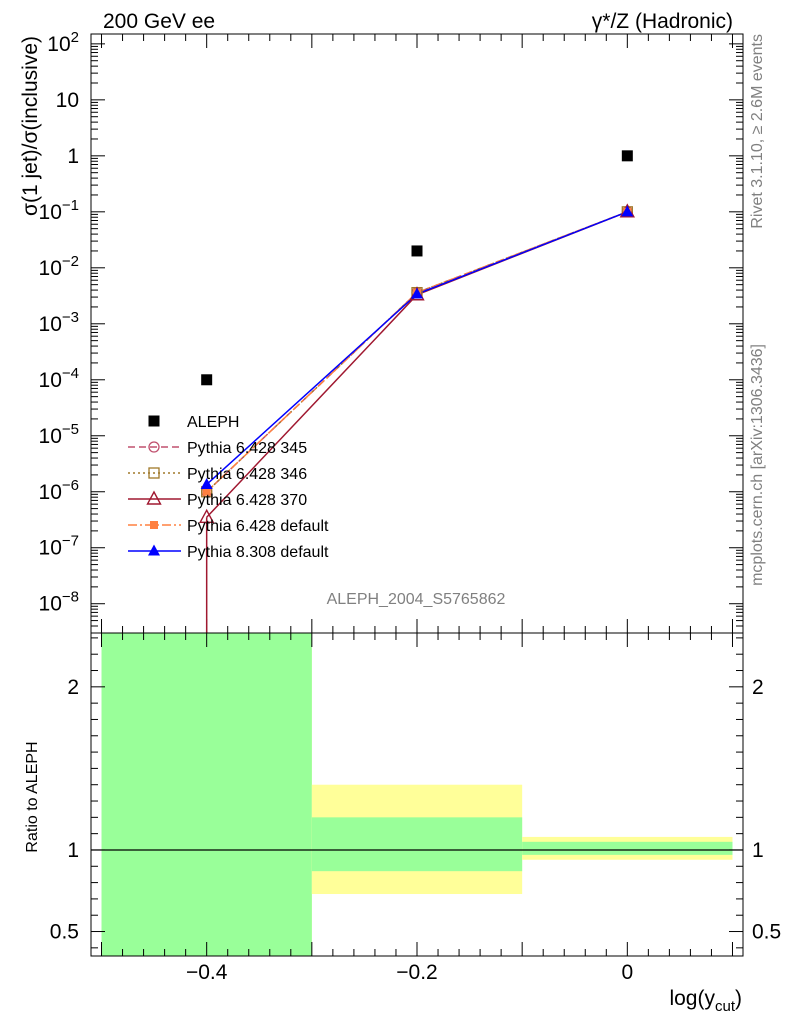 The image size is (786, 1024). Describe the element at coordinates (73, 850) in the screenshot. I see `ratio-y-tick-label-left: 1` at that location.